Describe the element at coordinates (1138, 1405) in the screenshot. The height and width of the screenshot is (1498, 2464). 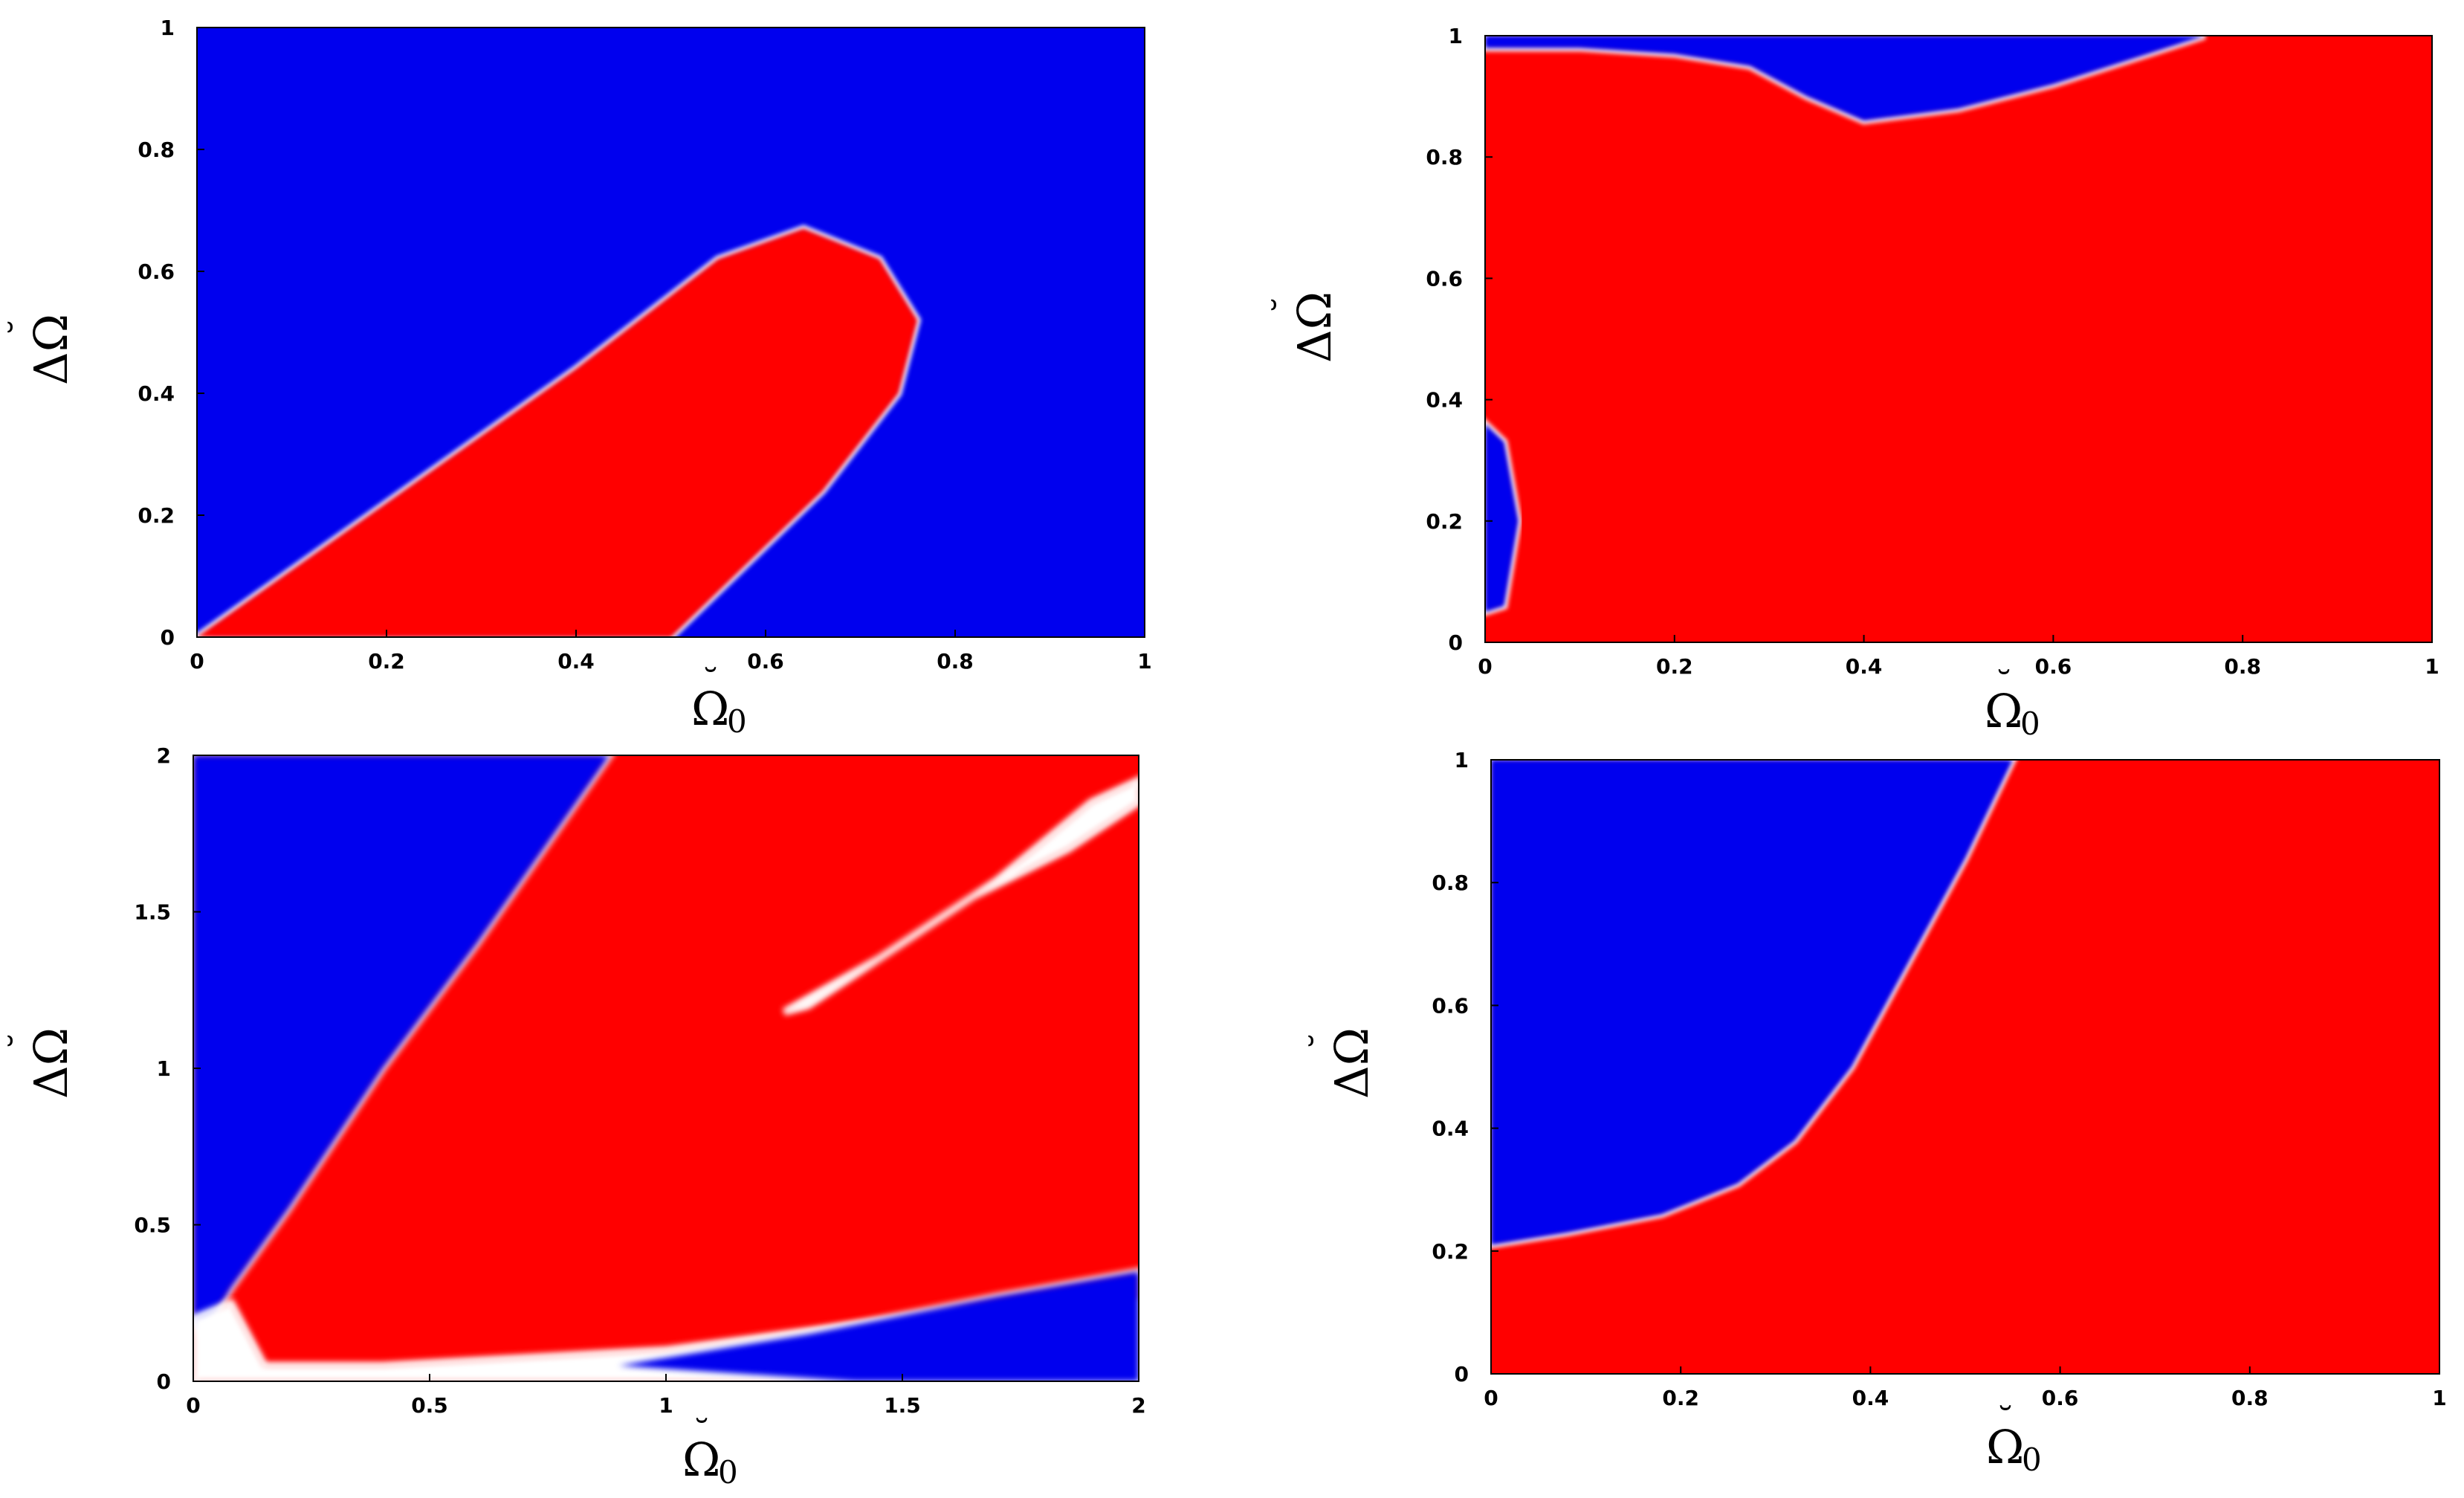
I see `x-tick-label: 2` at that location.